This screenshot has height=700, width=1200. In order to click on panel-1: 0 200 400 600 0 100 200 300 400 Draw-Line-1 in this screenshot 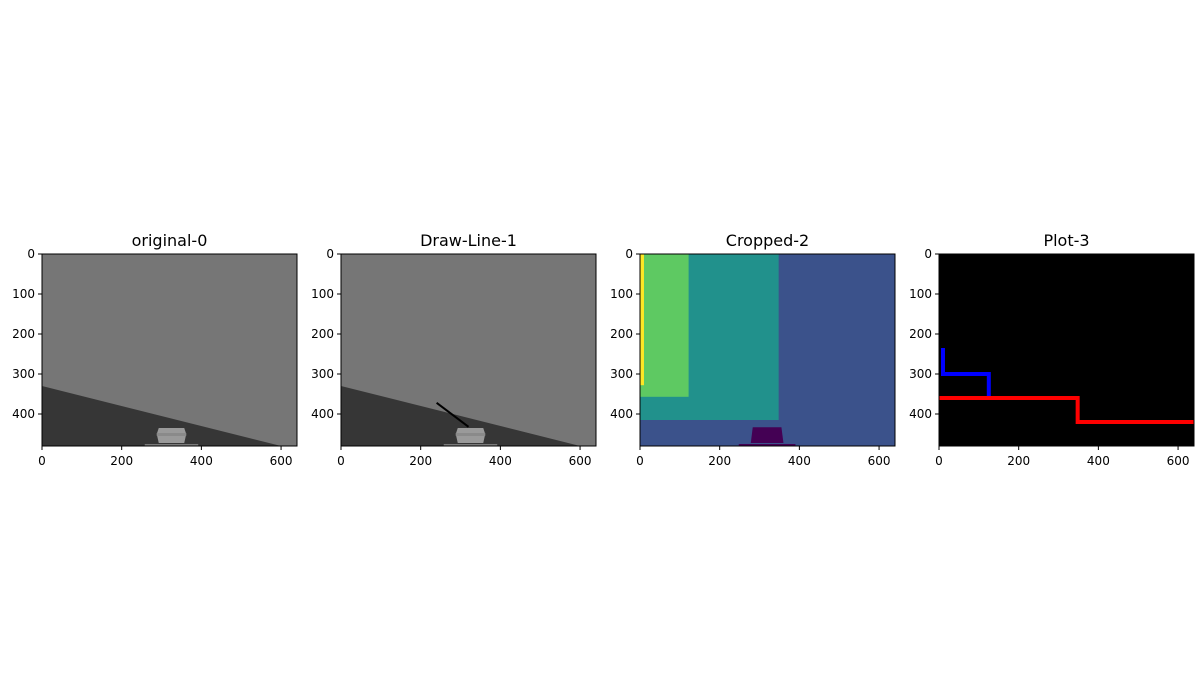, I will do `click(454, 349)`.